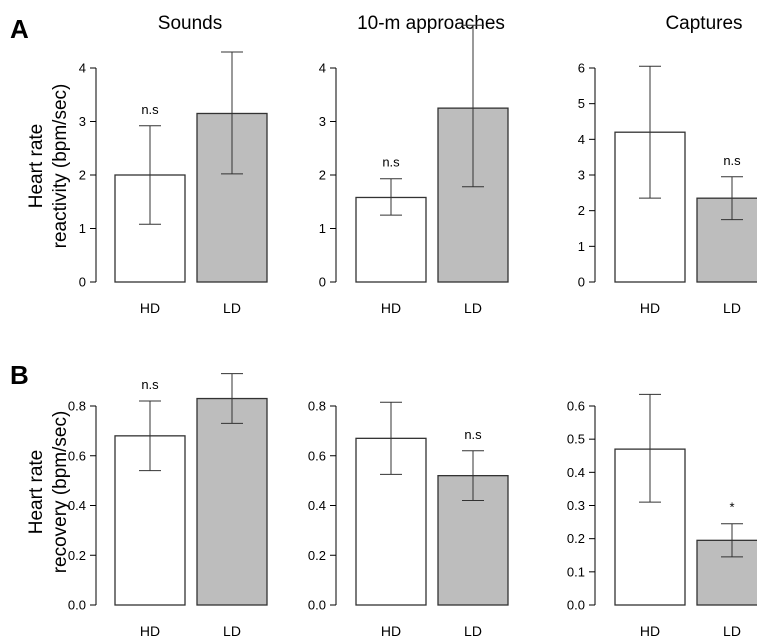  I want to click on chart-panel: 0.0 0.2 0.4 0.6 0.8 HD n.s LD, so click(168, 506).